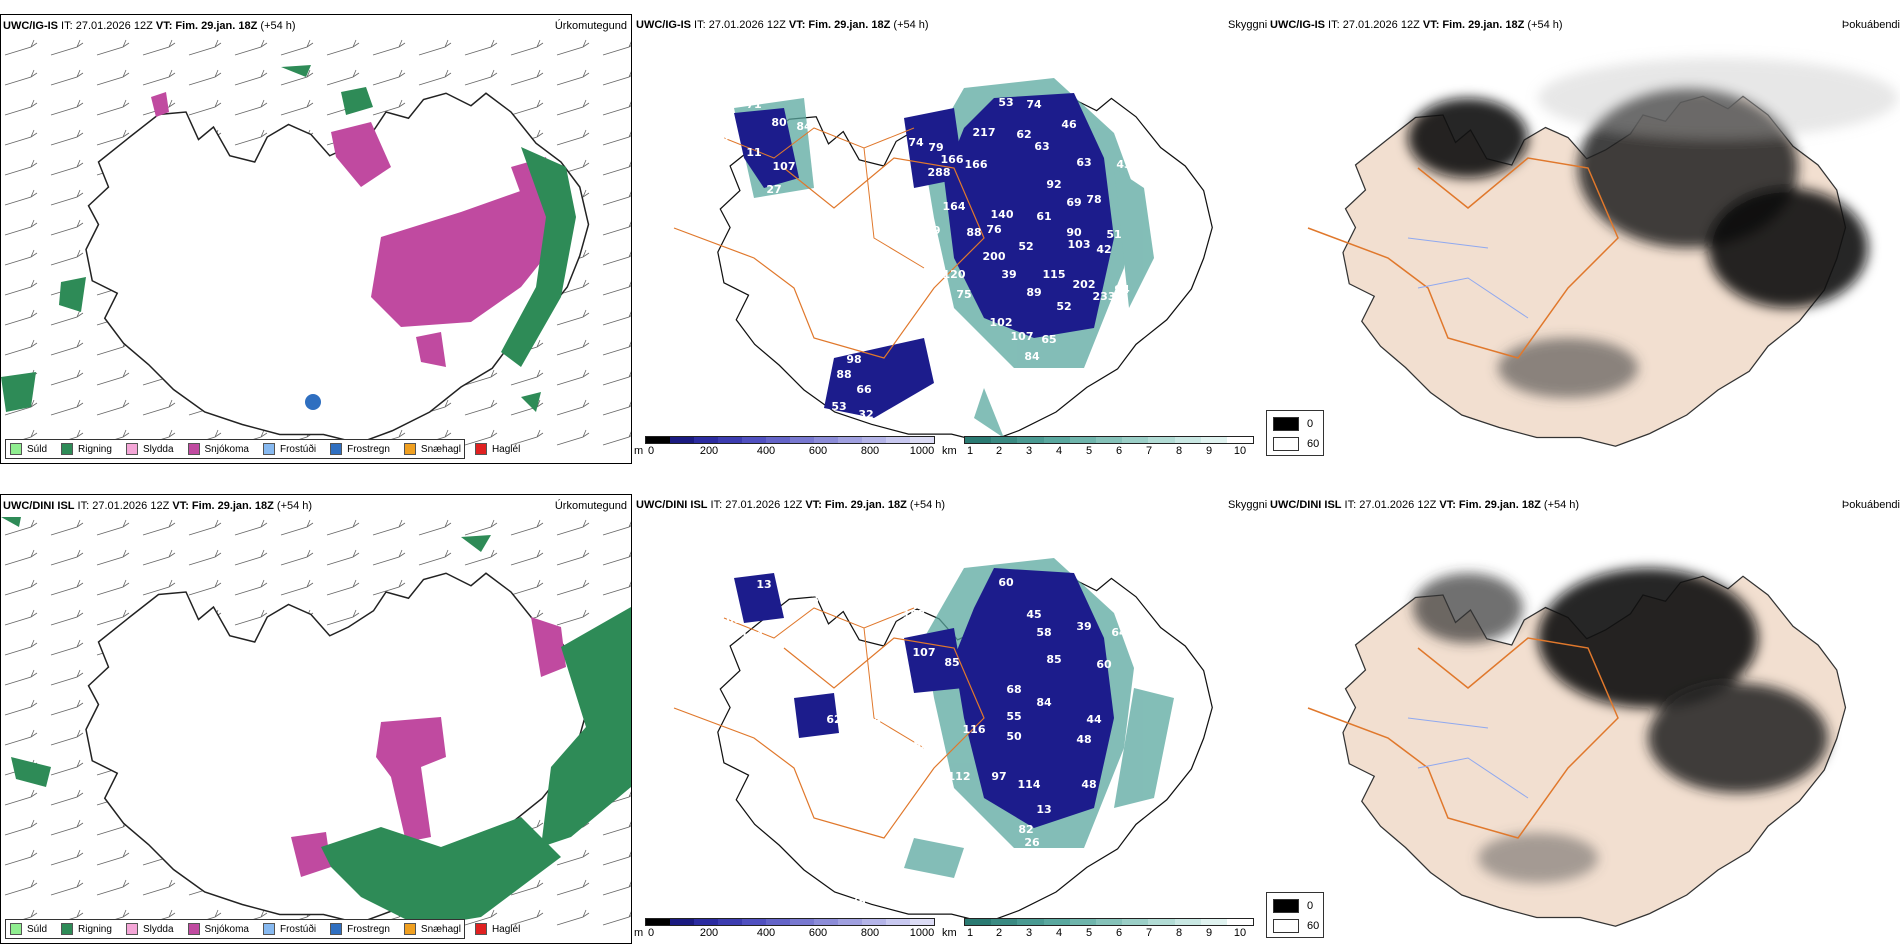 The image size is (1900, 950). Describe the element at coordinates (1870, 505) in the screenshot. I see `panel-title: Þokuábendi` at that location.